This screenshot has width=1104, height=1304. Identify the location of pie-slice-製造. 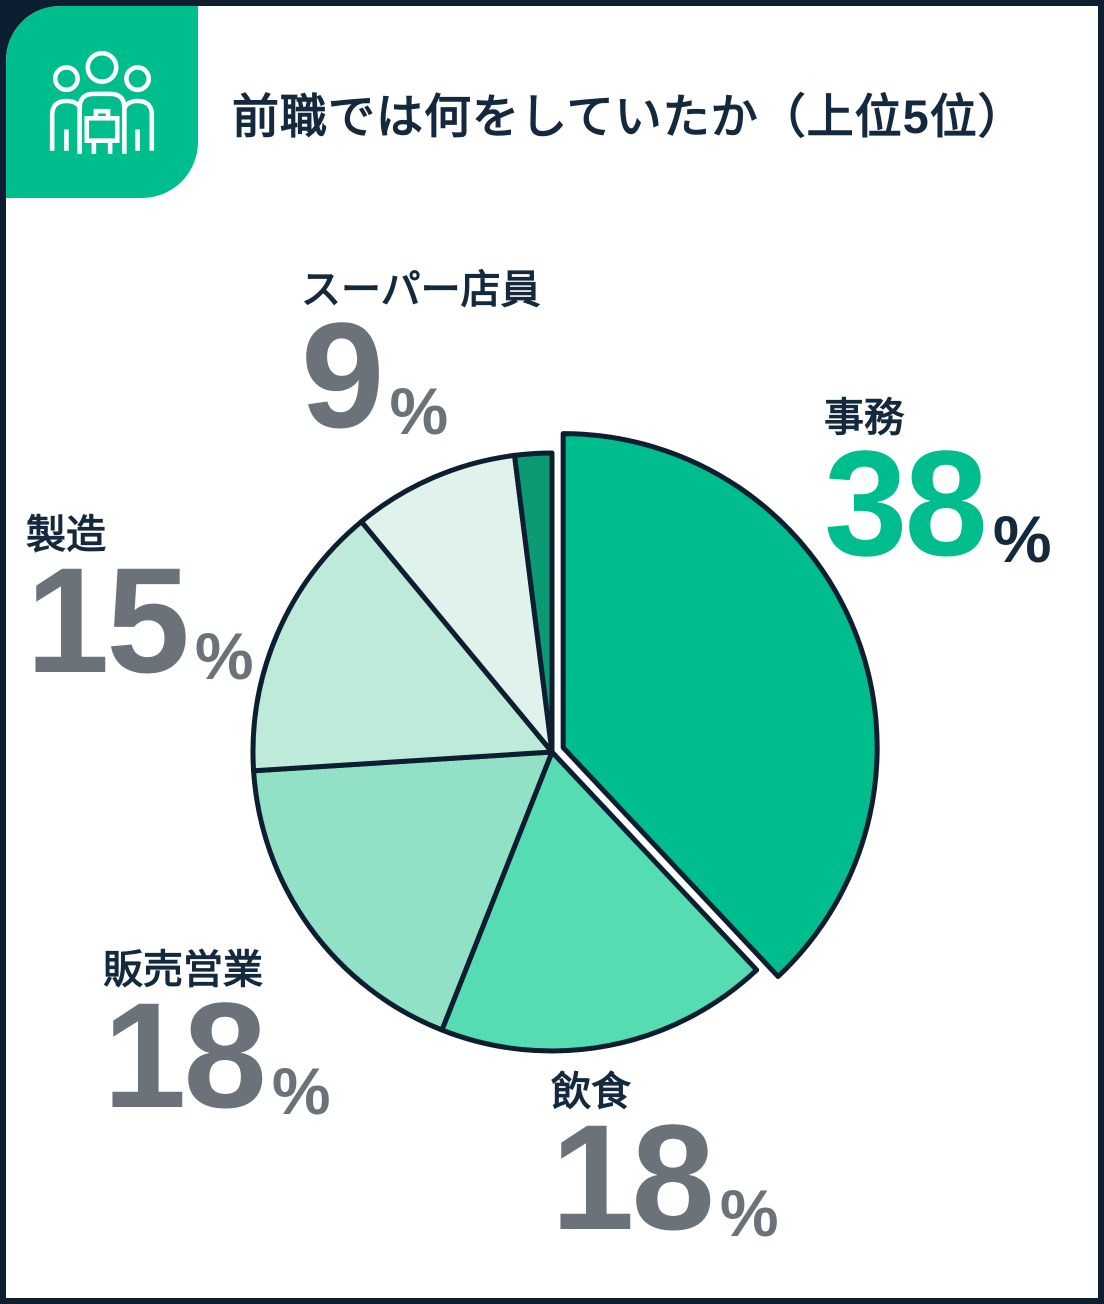
(402, 646).